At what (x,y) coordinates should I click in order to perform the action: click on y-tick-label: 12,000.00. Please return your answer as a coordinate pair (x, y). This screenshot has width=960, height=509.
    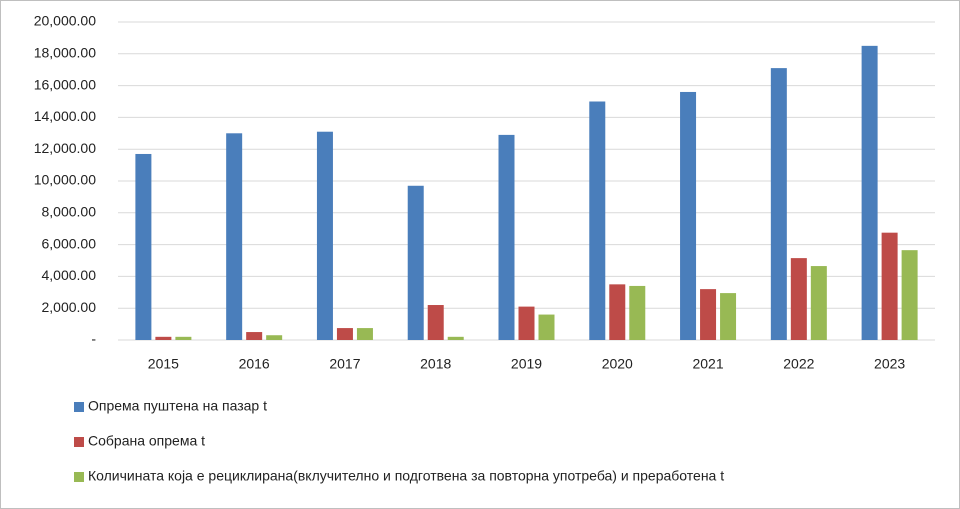
    Looking at the image, I should click on (65, 148).